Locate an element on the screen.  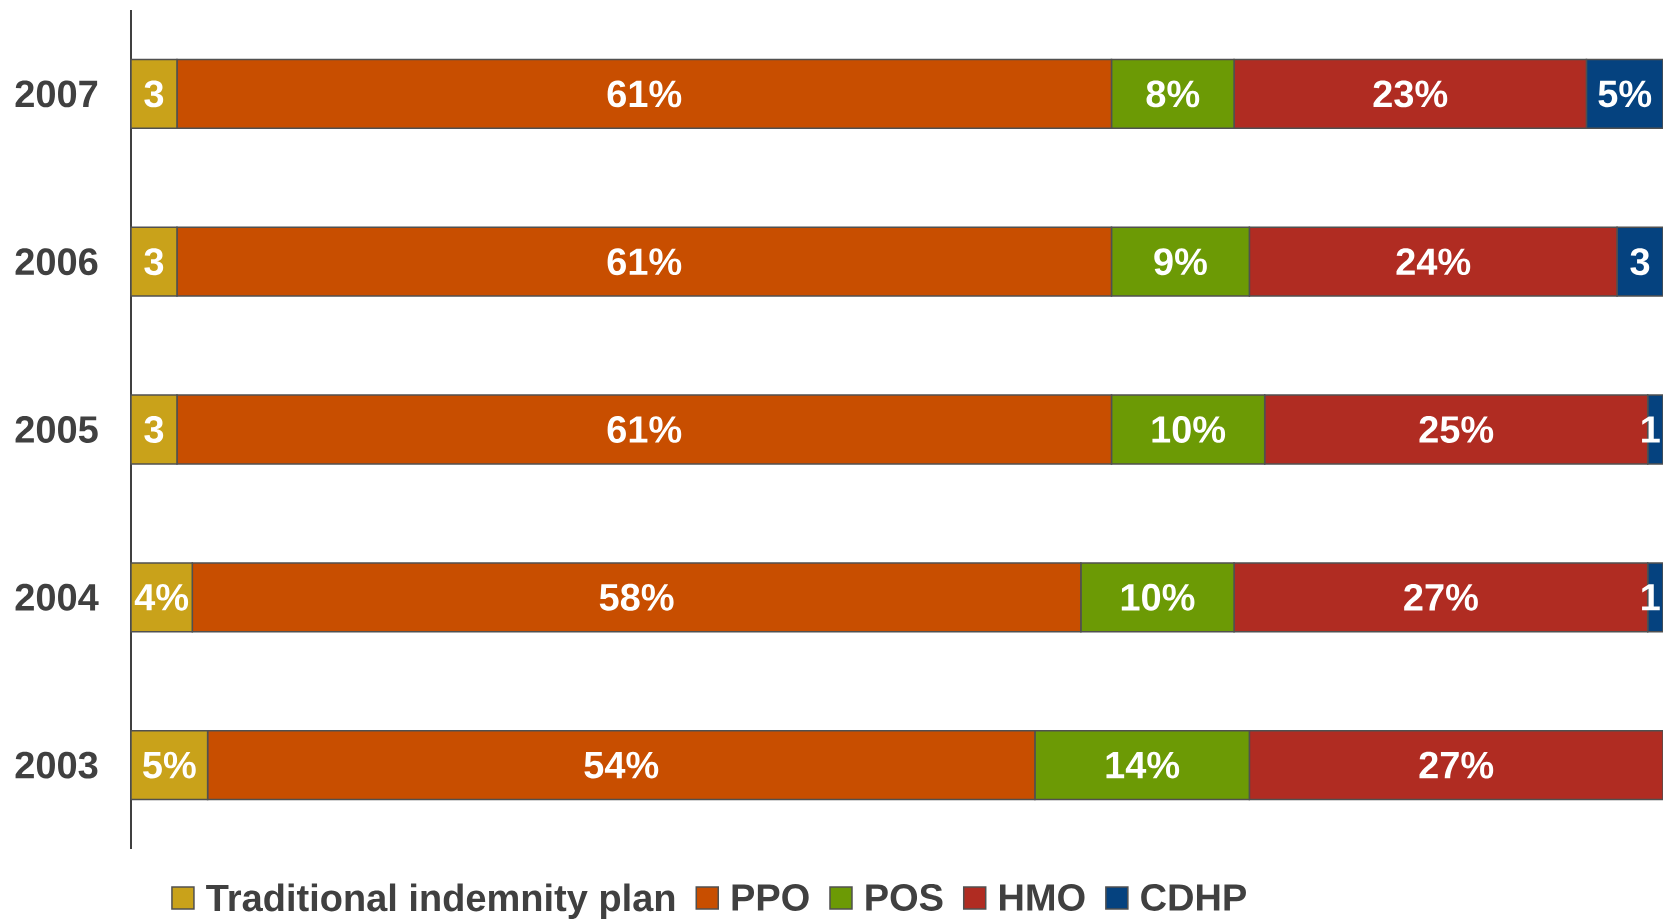
legend-label: PPO is located at coordinates (770, 897).